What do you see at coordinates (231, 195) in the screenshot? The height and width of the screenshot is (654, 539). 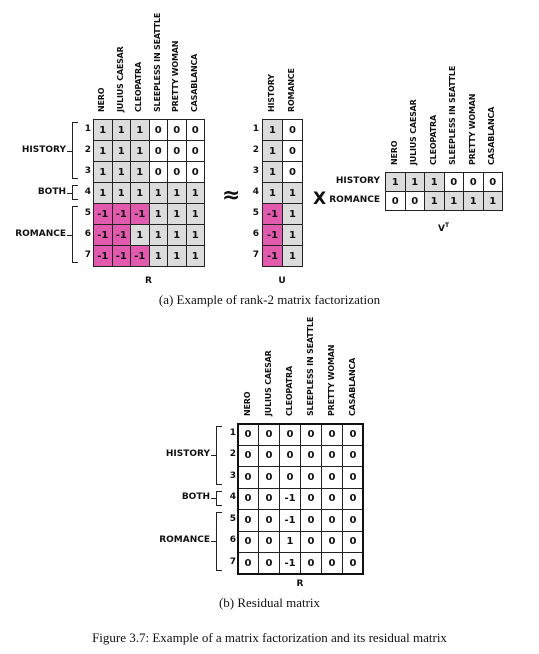 I see `approx-symbol: ≈` at bounding box center [231, 195].